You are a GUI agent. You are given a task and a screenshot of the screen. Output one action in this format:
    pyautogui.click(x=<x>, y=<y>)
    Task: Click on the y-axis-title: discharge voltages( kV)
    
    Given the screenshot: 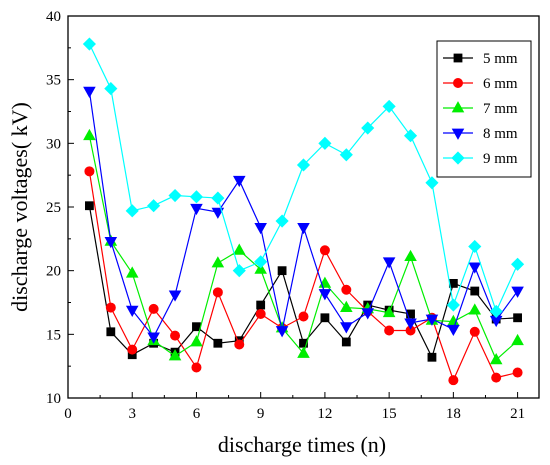 What is the action you would take?
    pyautogui.click(x=19, y=207)
    